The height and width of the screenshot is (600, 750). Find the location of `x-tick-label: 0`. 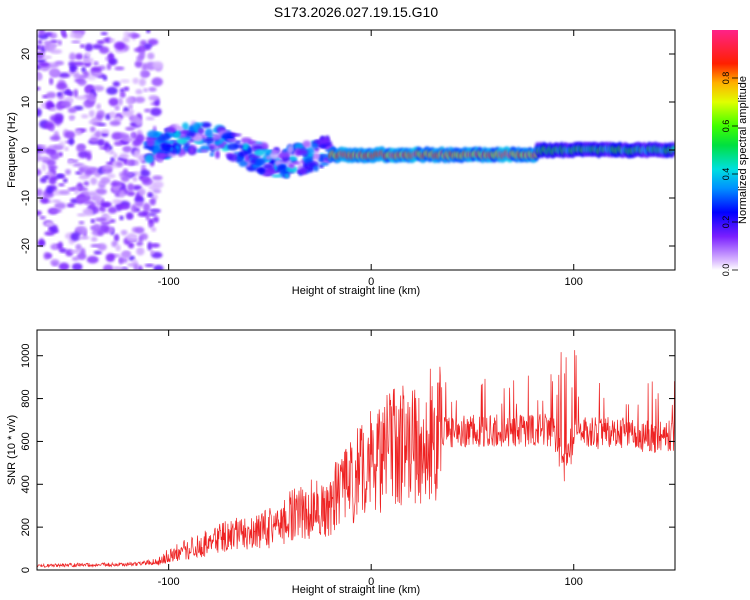

x-tick-label: 0 is located at coordinates (371, 582).